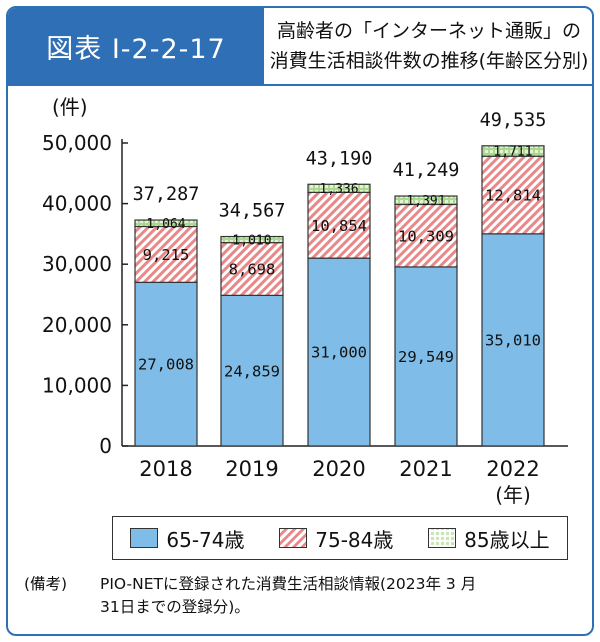 This screenshot has height=642, width=600. I want to click on total-label: 37,287, so click(166, 194).